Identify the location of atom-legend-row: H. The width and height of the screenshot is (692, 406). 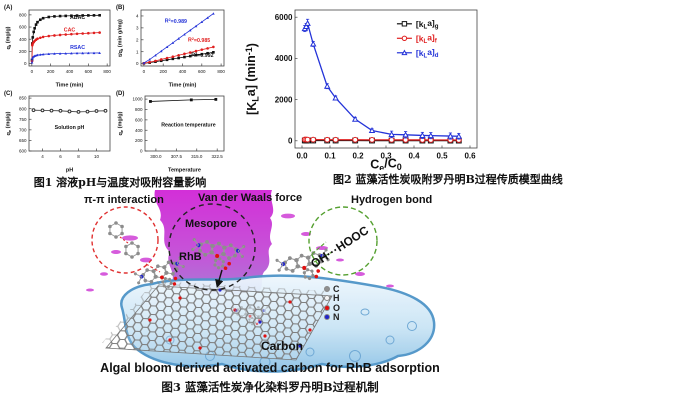
(332, 298).